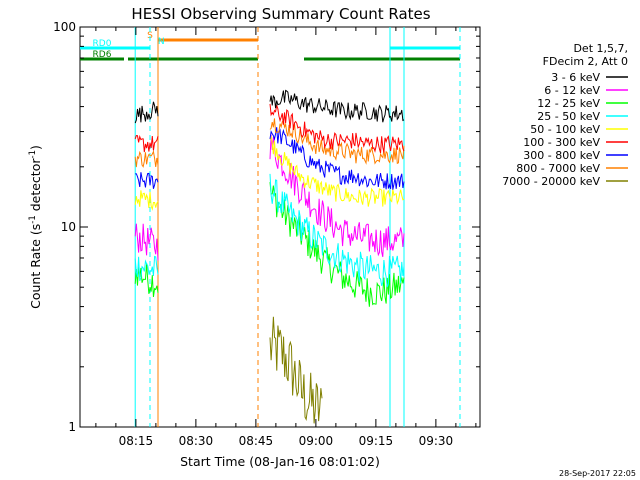  I want to click on y-tick-label: 100, so click(64, 27).